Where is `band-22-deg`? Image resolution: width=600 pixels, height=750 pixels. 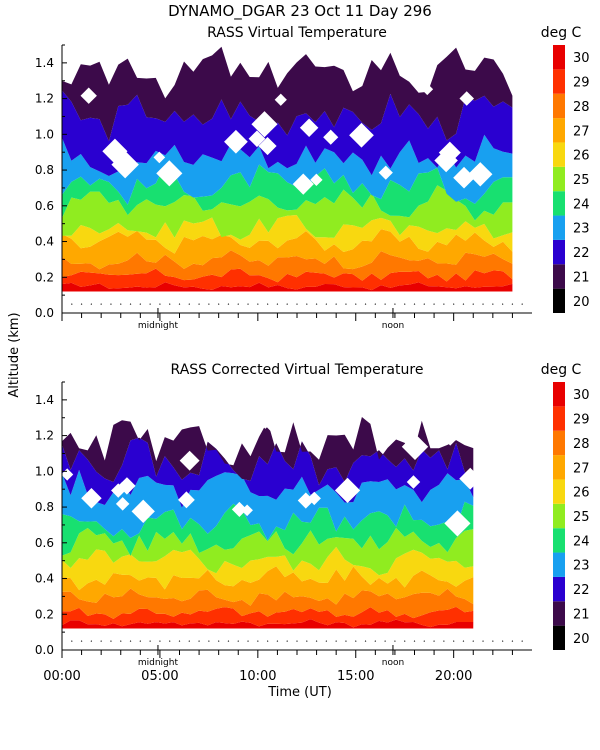 band-22-deg is located at coordinates (268, 472).